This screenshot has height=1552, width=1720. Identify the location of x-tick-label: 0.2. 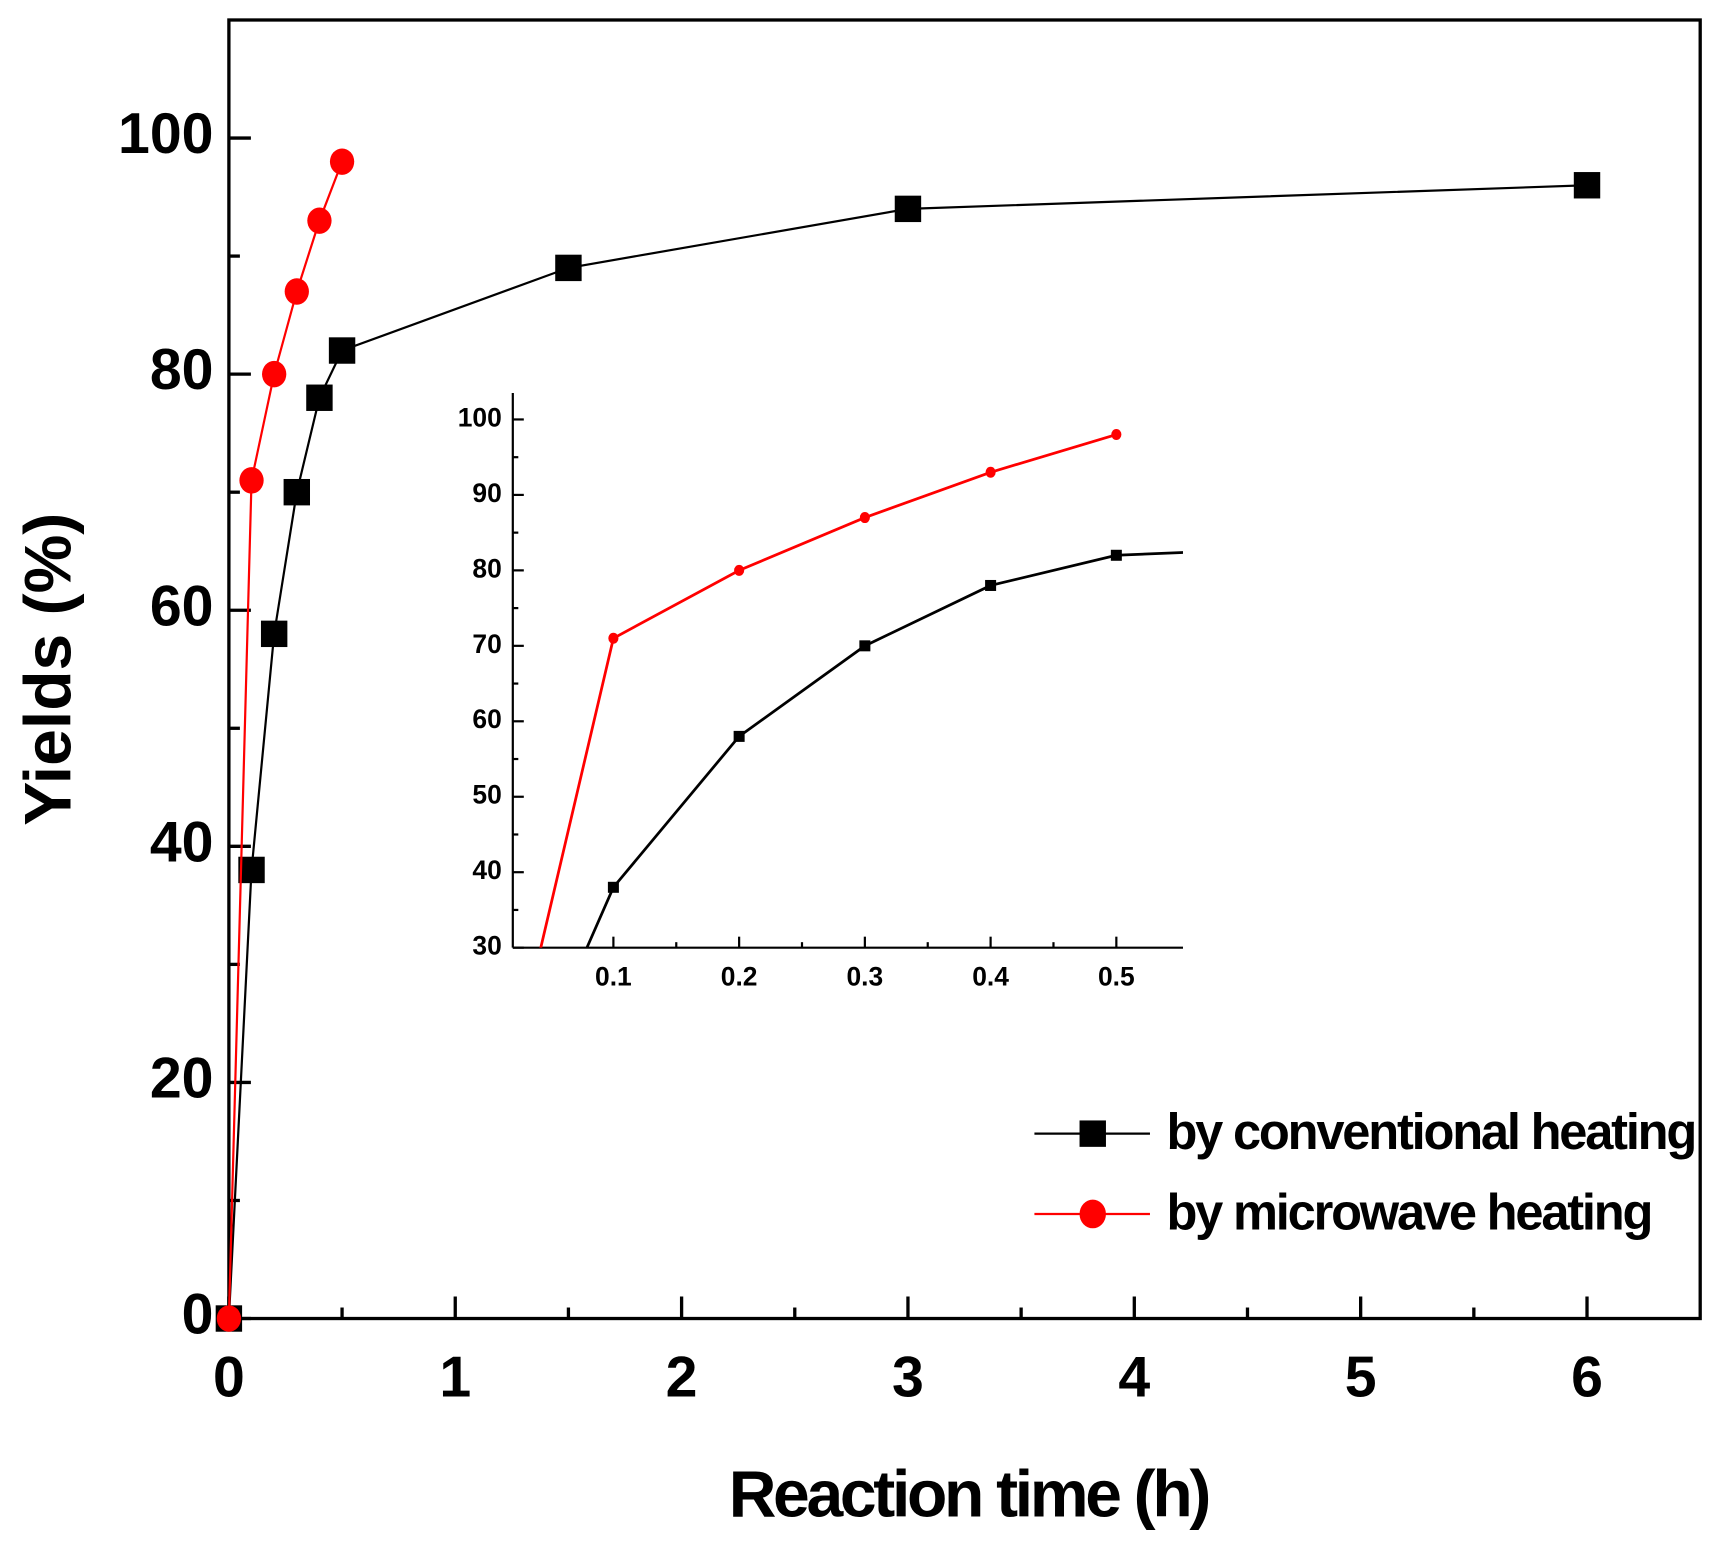
(739, 976).